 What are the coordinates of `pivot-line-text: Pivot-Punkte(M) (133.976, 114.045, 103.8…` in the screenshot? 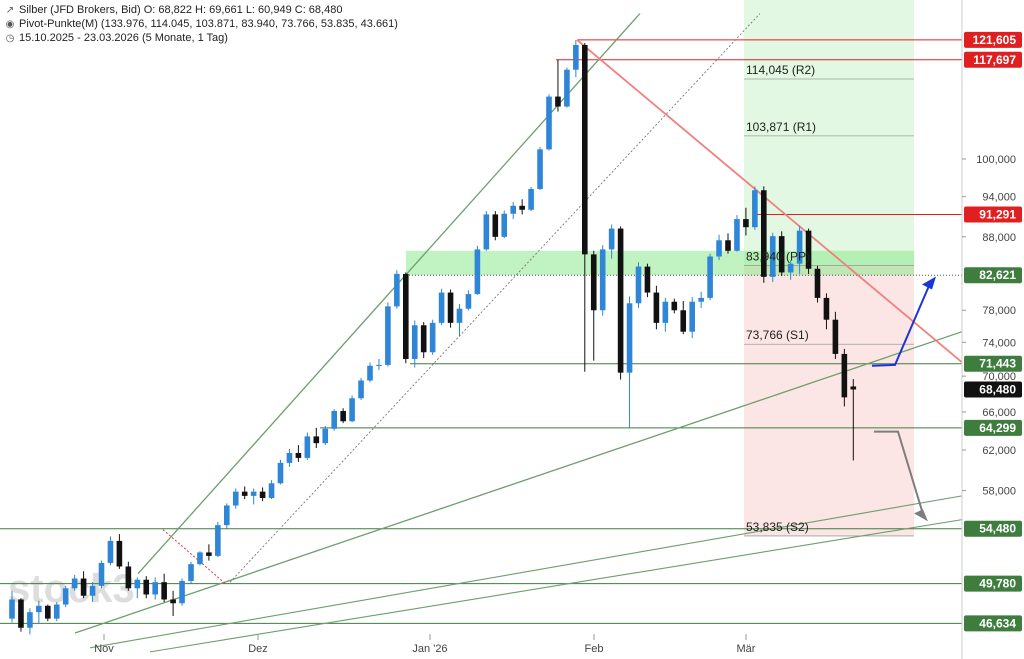 It's located at (208, 24).